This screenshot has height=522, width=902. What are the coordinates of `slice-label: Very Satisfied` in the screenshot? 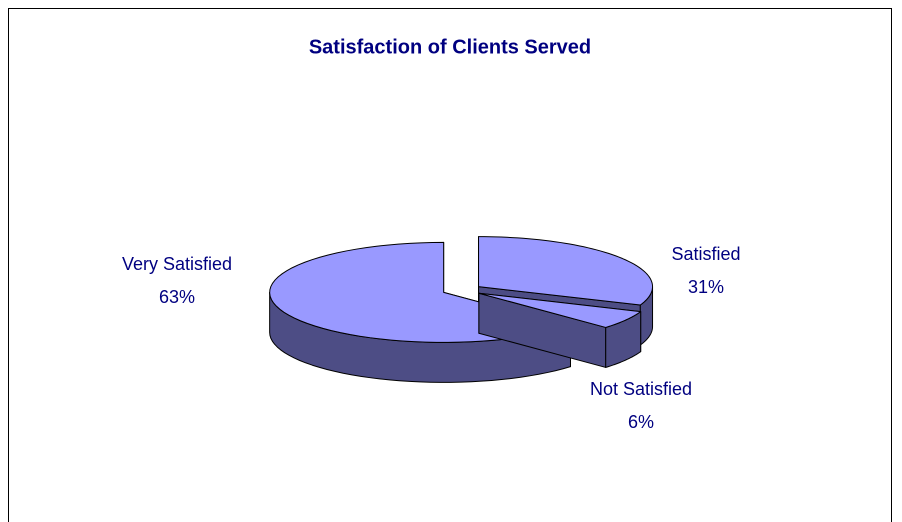 It's located at (177, 264).